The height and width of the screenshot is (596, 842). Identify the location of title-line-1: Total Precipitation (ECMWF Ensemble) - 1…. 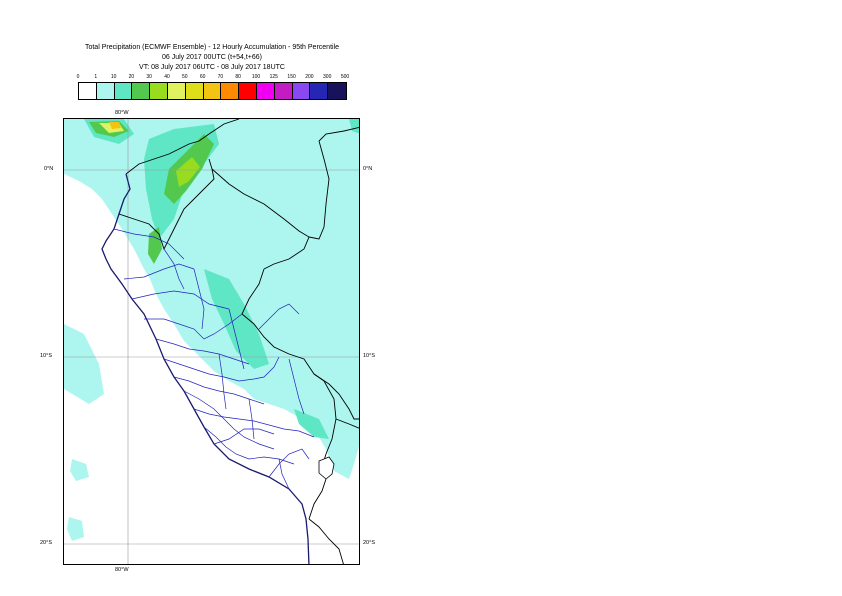
(212, 47).